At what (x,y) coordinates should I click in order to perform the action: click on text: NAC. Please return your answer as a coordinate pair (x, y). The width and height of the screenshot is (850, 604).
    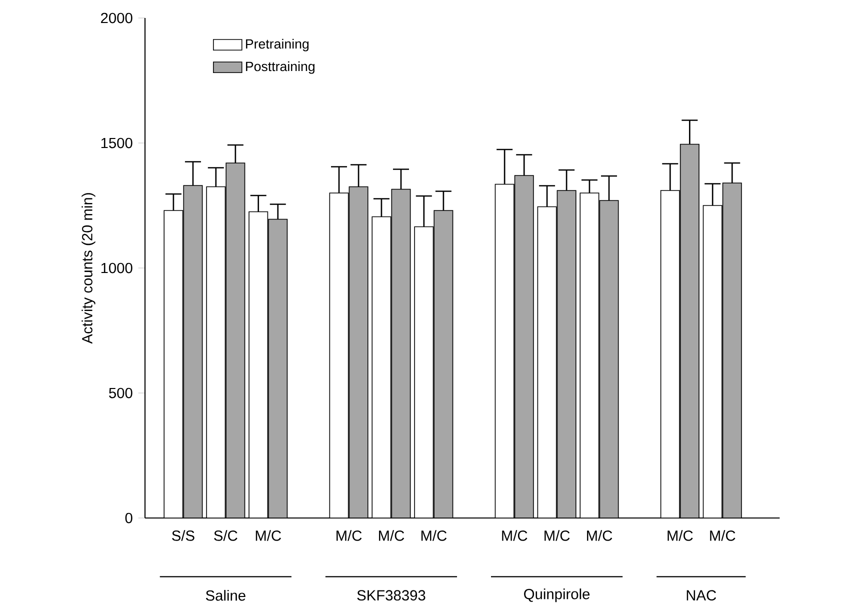
    Looking at the image, I should click on (701, 595).